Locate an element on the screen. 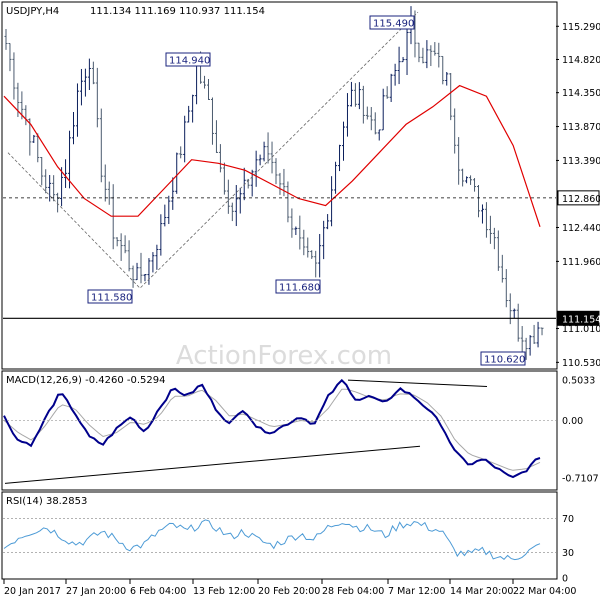  price-annotation-label: 111.680 is located at coordinates (299, 288).